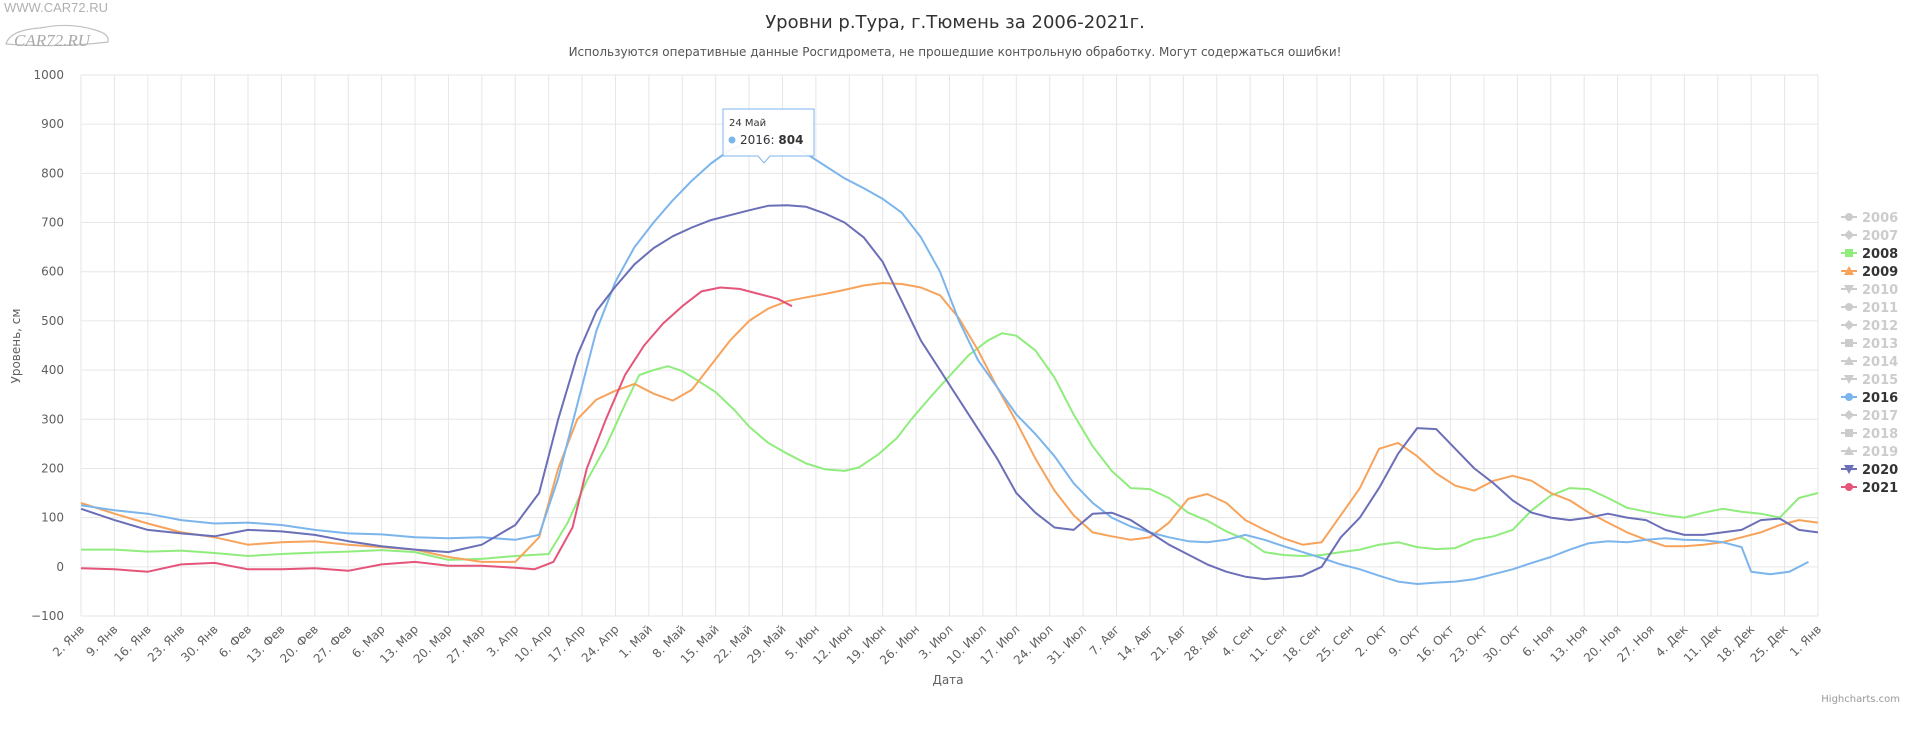 The image size is (1909, 738). Describe the element at coordinates (52, 223) in the screenshot. I see `y-tick-label: 700` at that location.